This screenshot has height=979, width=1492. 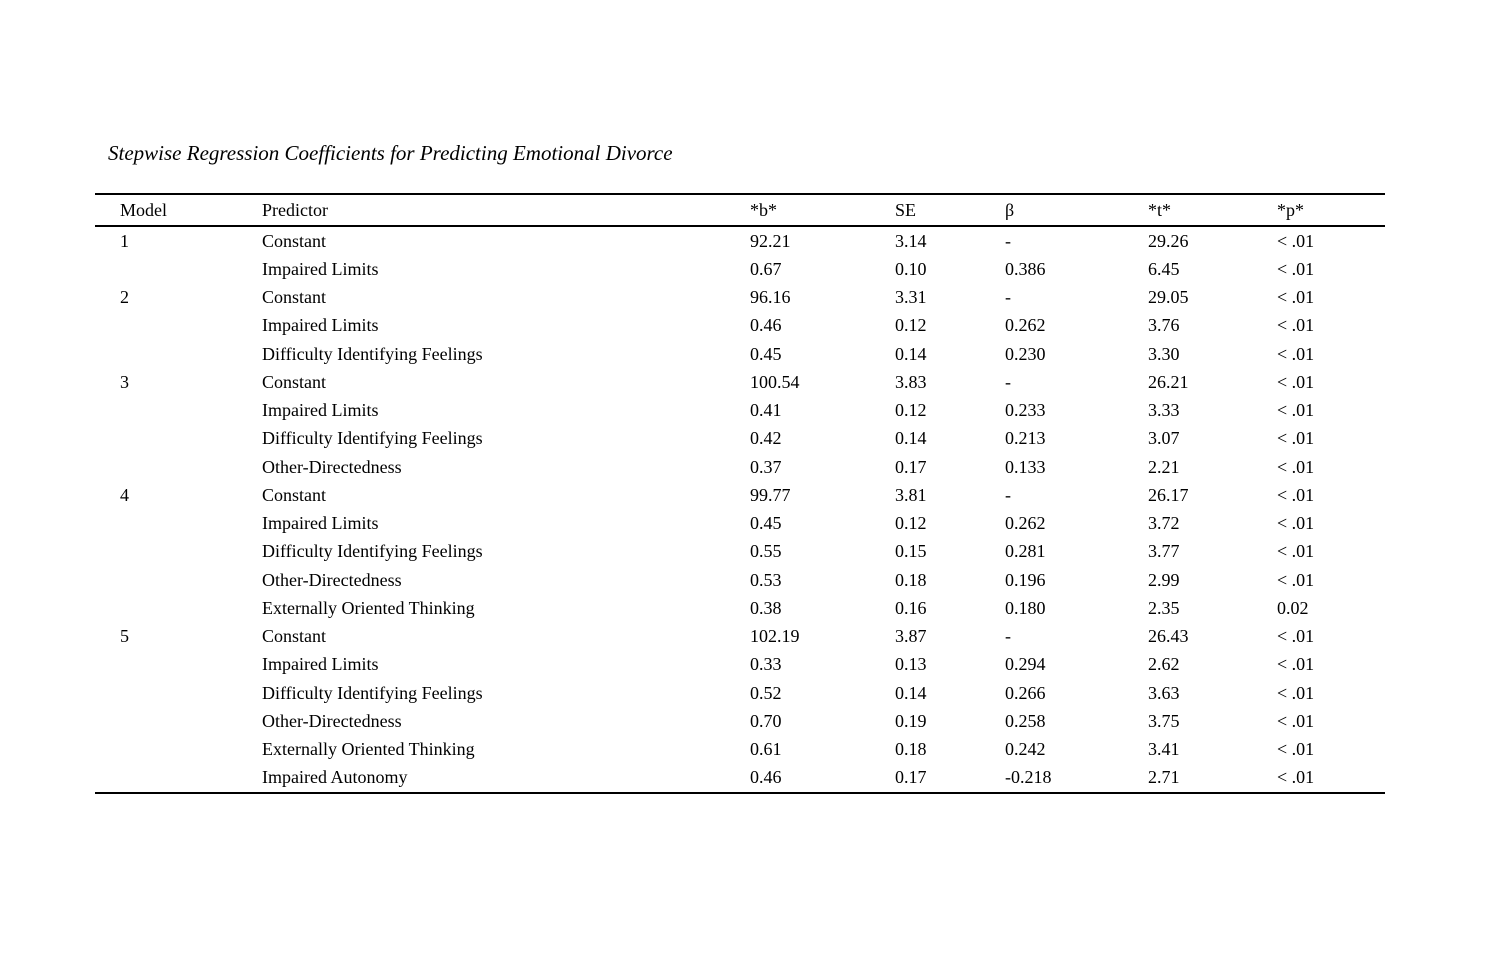 I want to click on col-header-p: *p*, so click(x=1331, y=210).